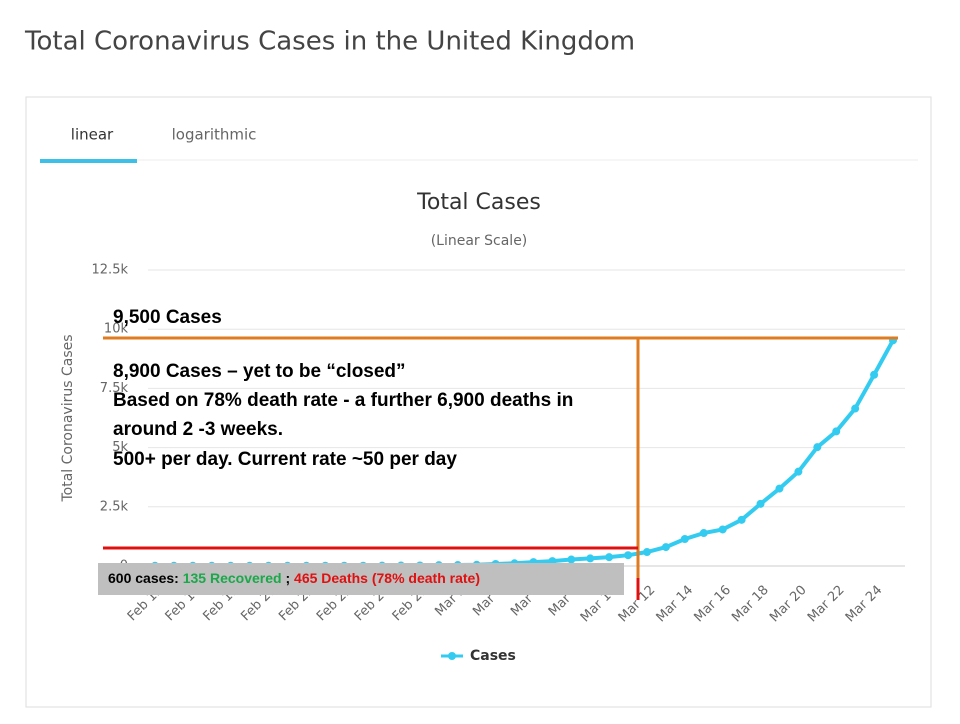 The height and width of the screenshot is (724, 960). Describe the element at coordinates (285, 459) in the screenshot. I see `annotation-text: 500+ per day. Current rate ~50 per day` at that location.